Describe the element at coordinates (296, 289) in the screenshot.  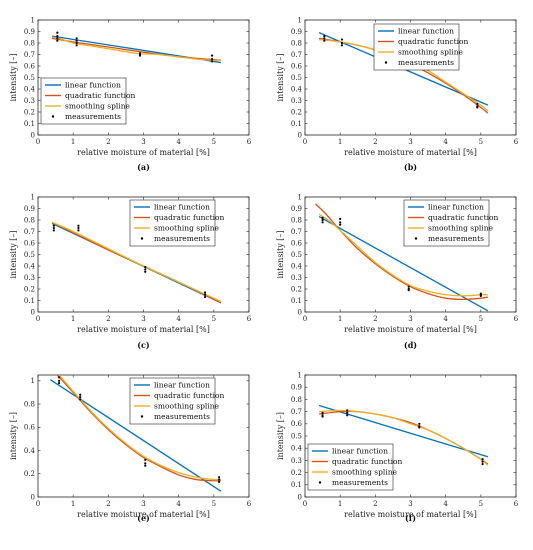
I see `y-tick-label: 0.2` at that location.